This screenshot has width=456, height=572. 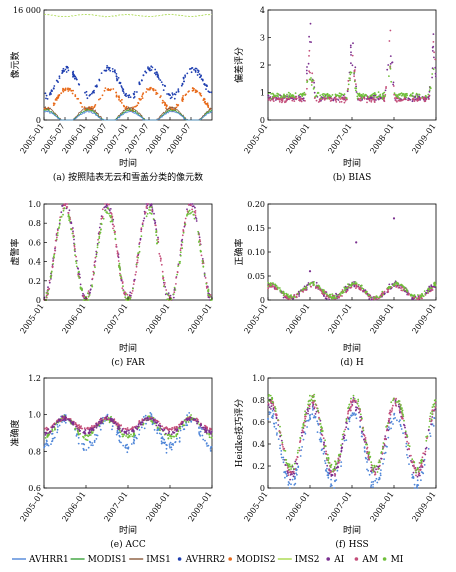 What do you see at coordinates (423, 138) in the screenshot?
I see `x-tick-label: 2009–01` at bounding box center [423, 138].